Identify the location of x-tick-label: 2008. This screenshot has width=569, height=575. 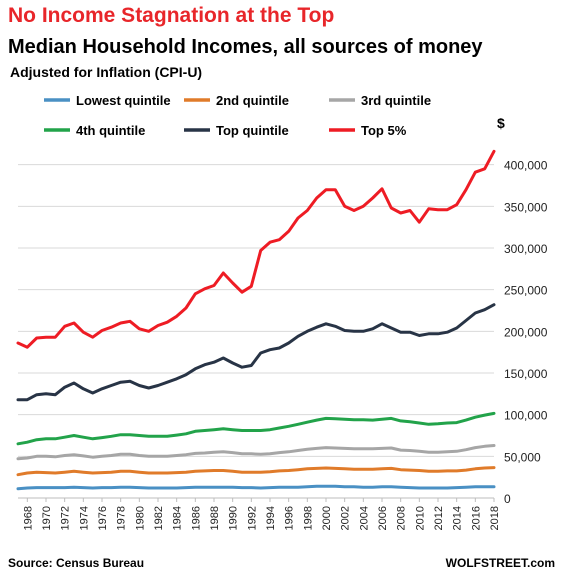
(402, 518).